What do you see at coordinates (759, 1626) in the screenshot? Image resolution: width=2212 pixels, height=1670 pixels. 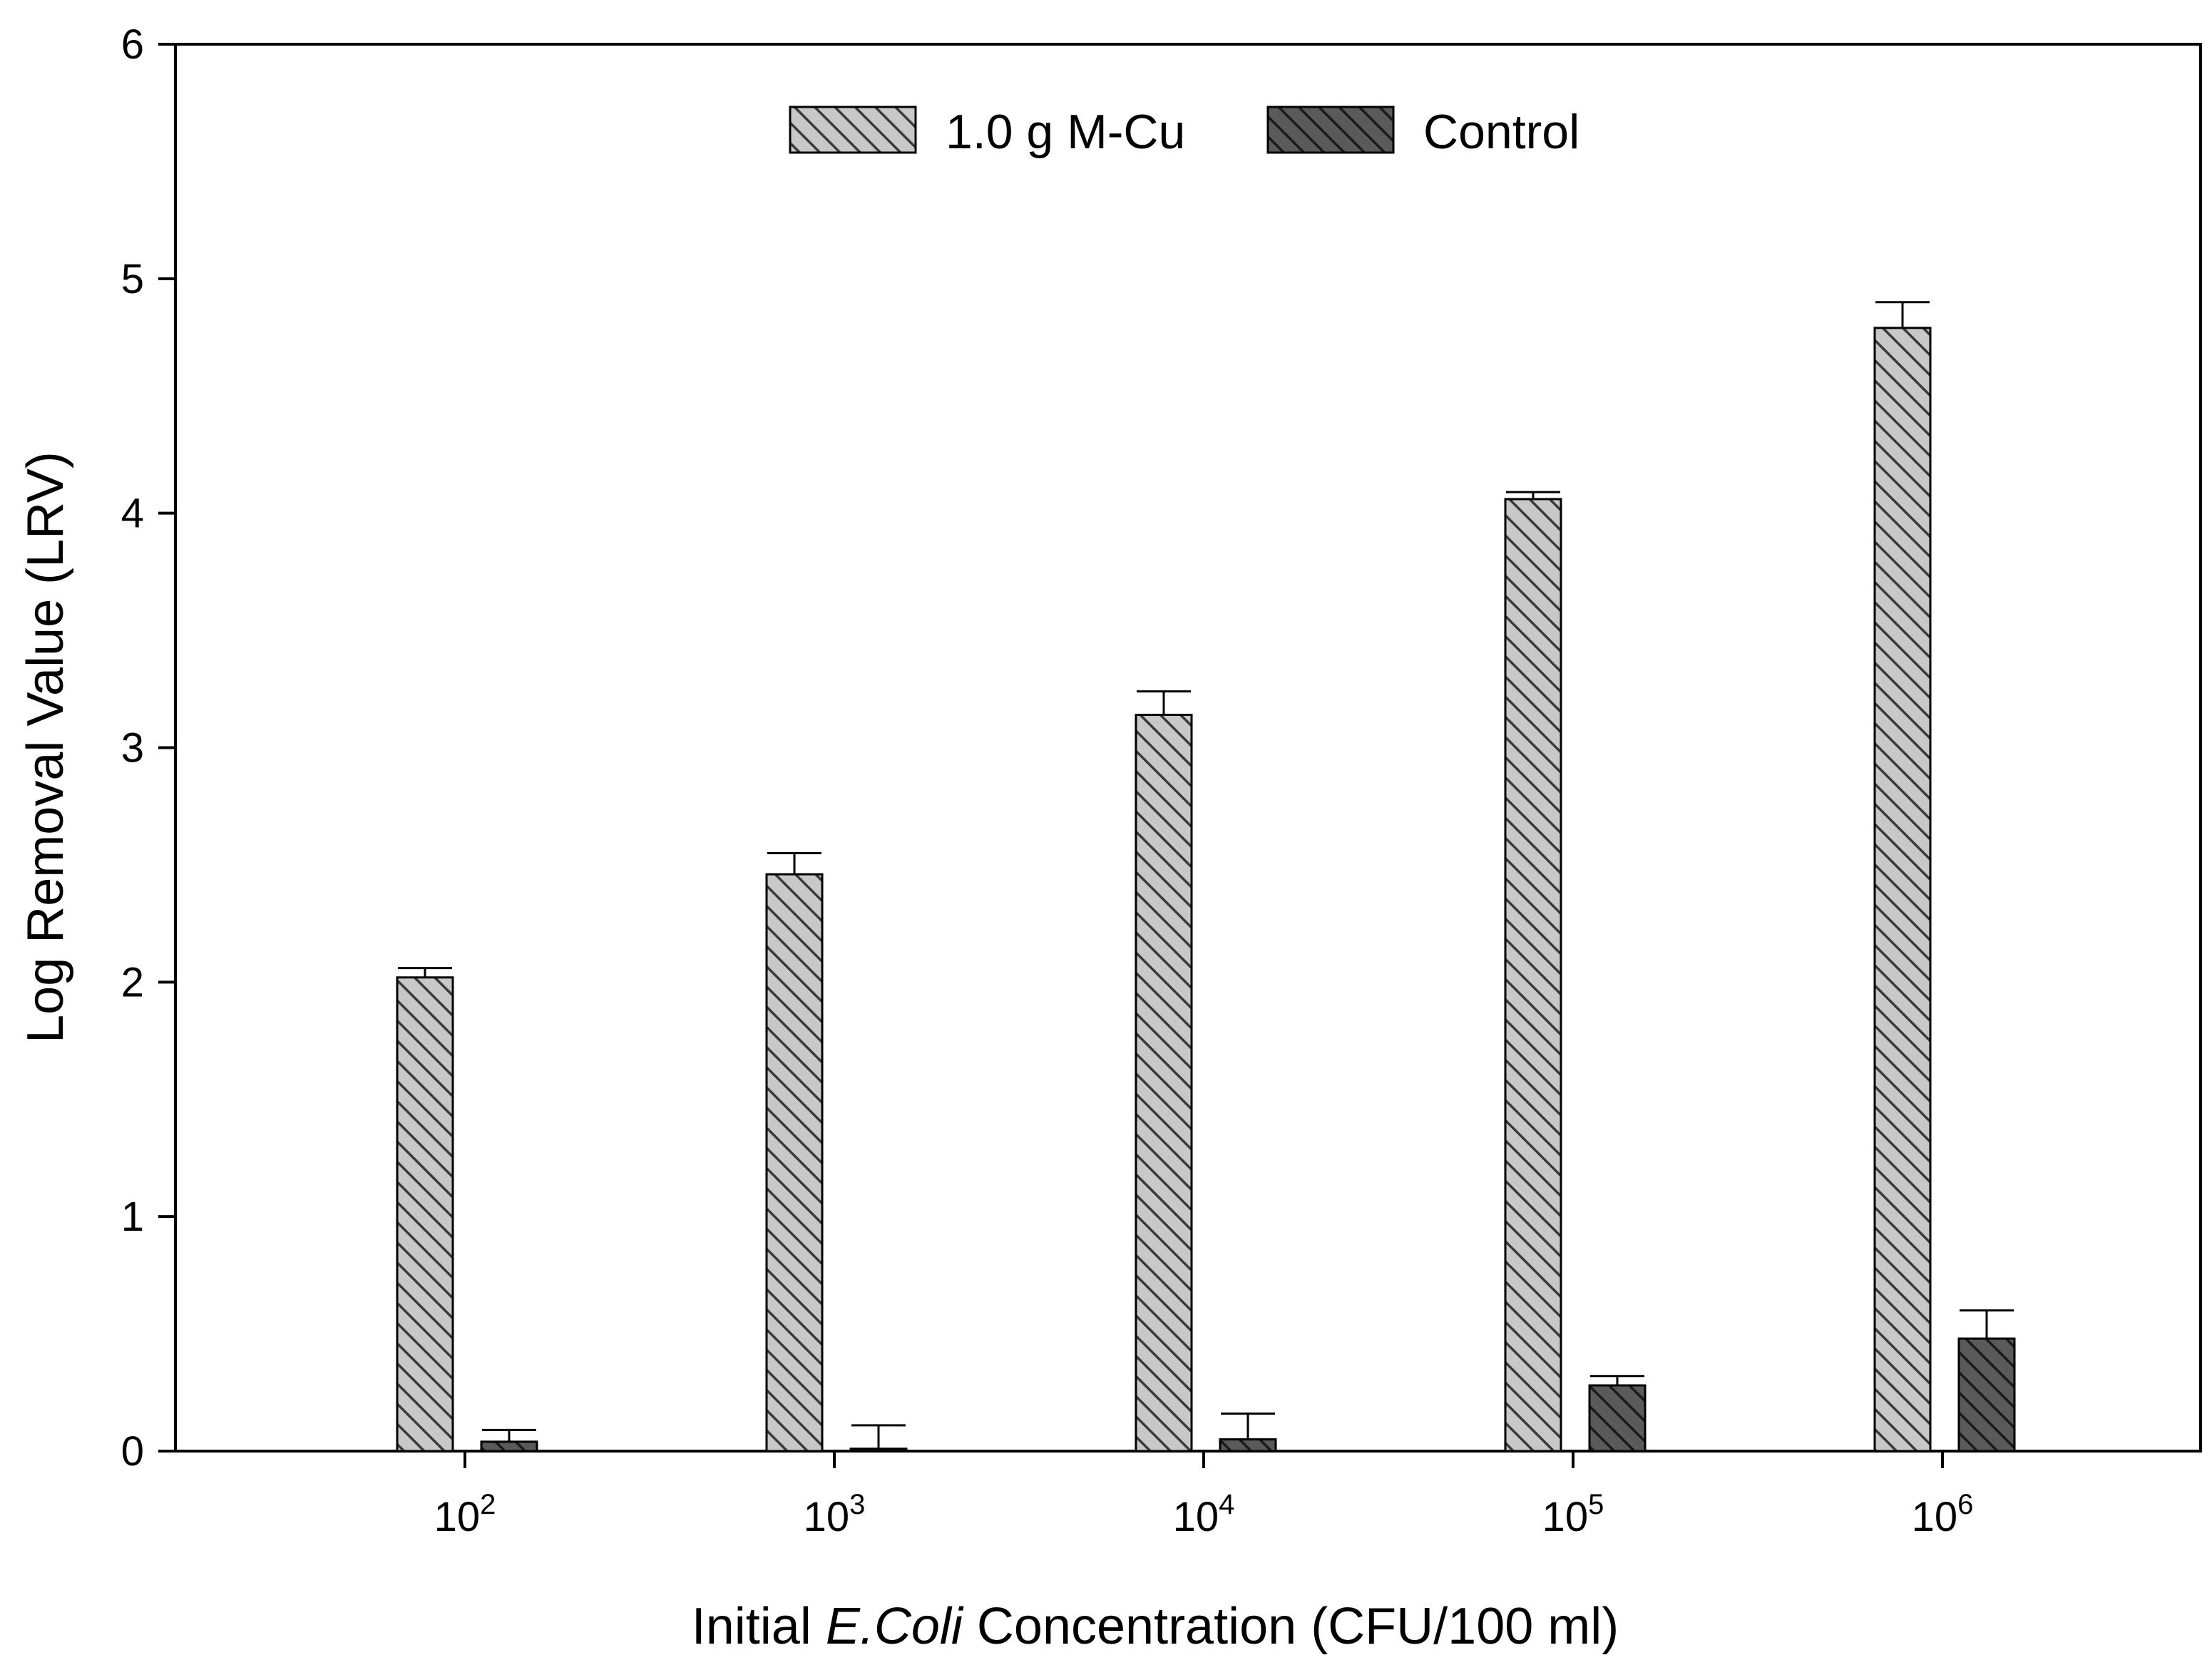 I see `x-axis-title-prefix: Initial` at bounding box center [759, 1626].